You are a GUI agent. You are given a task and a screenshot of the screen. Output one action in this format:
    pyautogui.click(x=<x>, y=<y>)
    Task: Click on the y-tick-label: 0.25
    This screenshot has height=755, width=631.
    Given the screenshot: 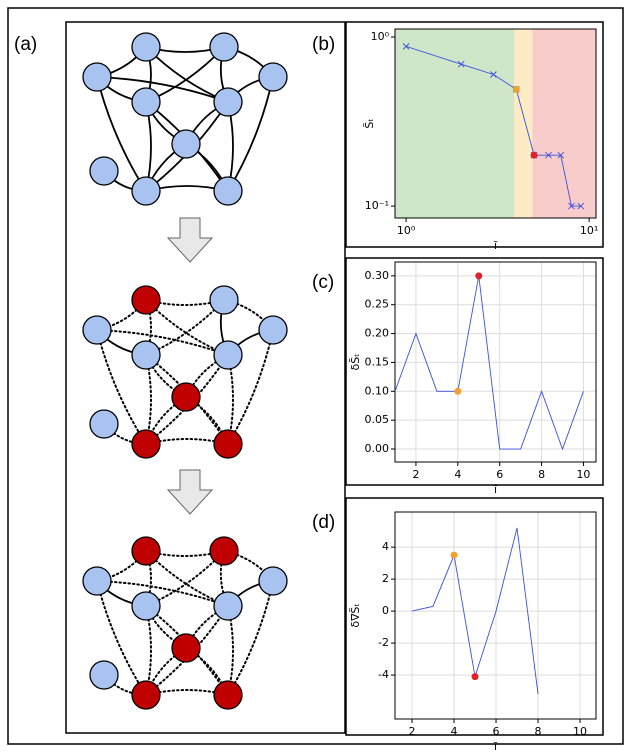 What is the action you would take?
    pyautogui.click(x=377, y=304)
    